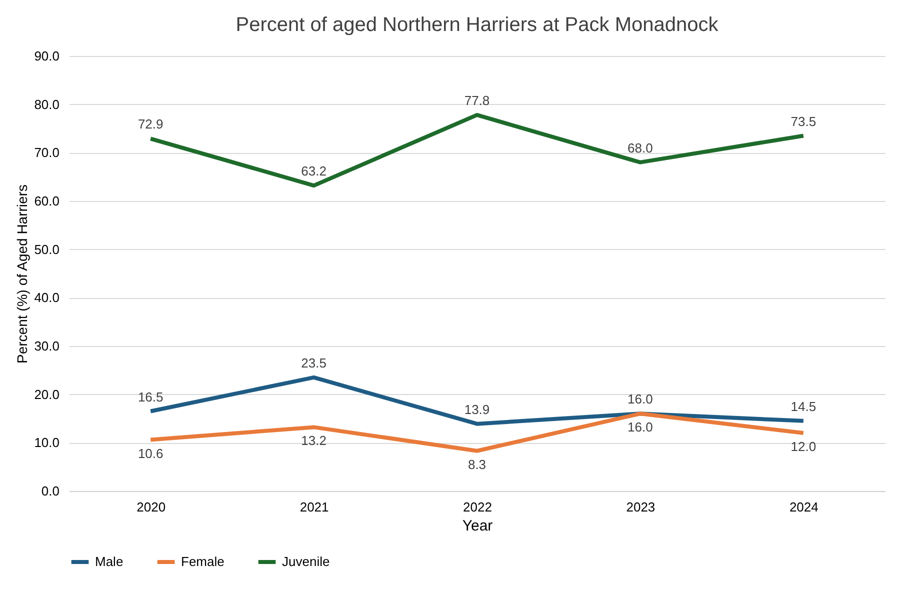 The width and height of the screenshot is (911, 596). What do you see at coordinates (477, 409) in the screenshot?
I see `data-label: 13.9` at bounding box center [477, 409].